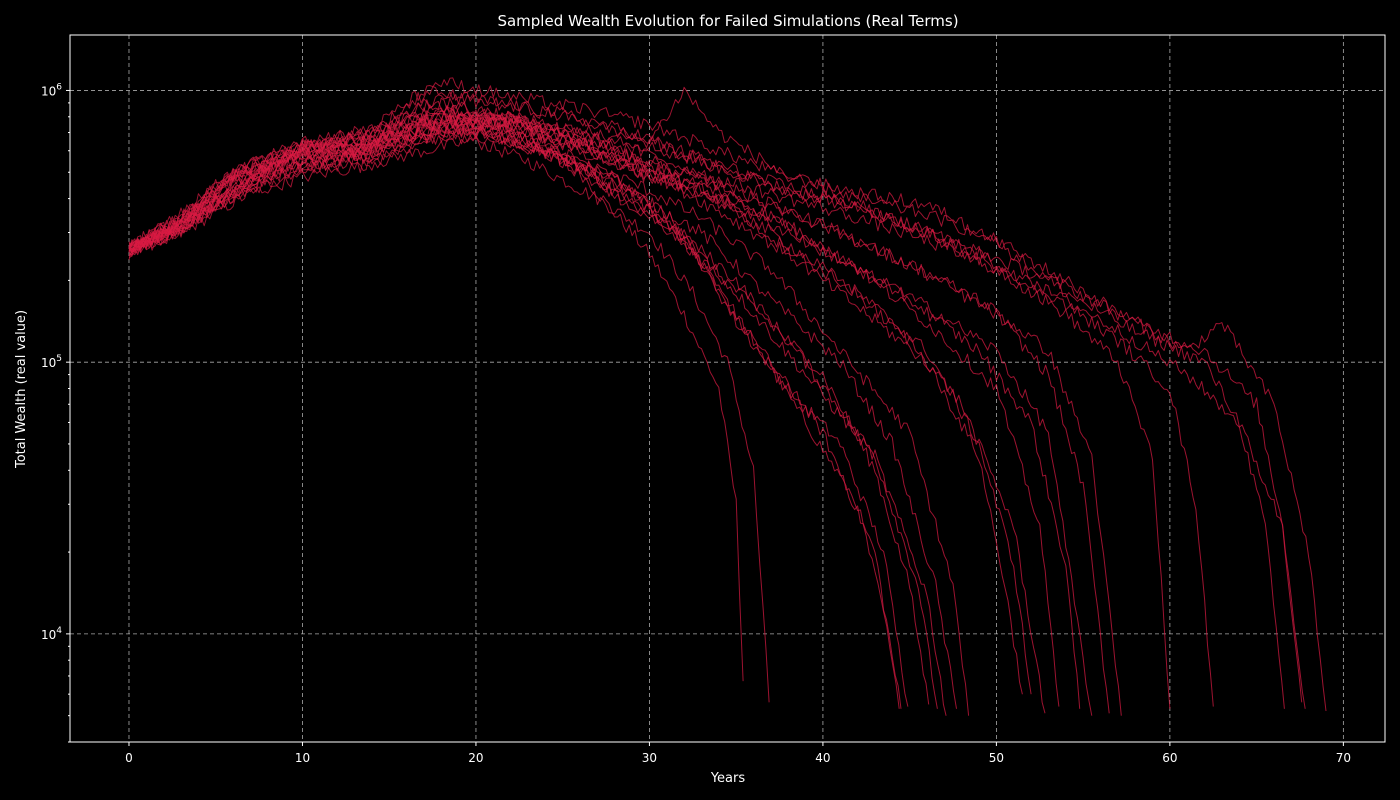 The image size is (1400, 800). I want to click on y-tick-label: 10⁴, so click(51, 634).